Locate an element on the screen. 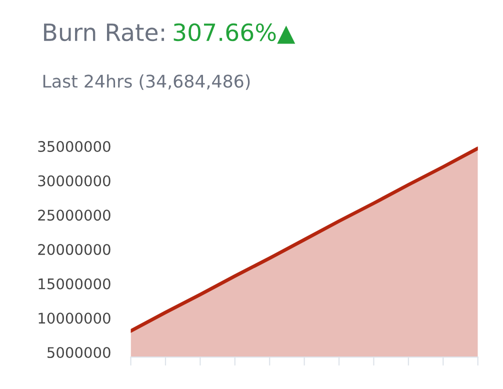 This screenshot has height=389, width=503. y-tick-label: 5000000 is located at coordinates (79, 352).